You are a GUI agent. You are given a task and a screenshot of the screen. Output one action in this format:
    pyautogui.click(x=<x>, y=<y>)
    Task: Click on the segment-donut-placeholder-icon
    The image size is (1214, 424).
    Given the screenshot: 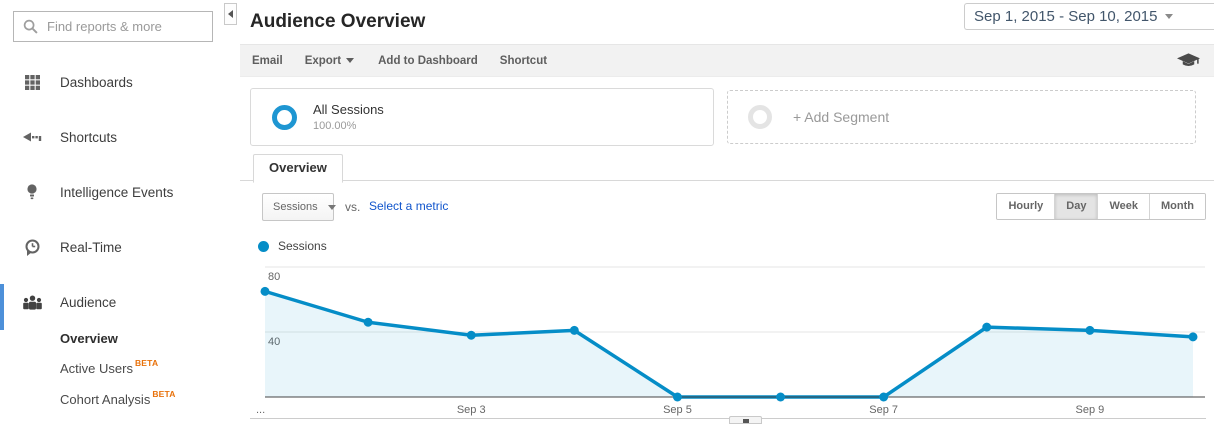 What is the action you would take?
    pyautogui.click(x=760, y=117)
    